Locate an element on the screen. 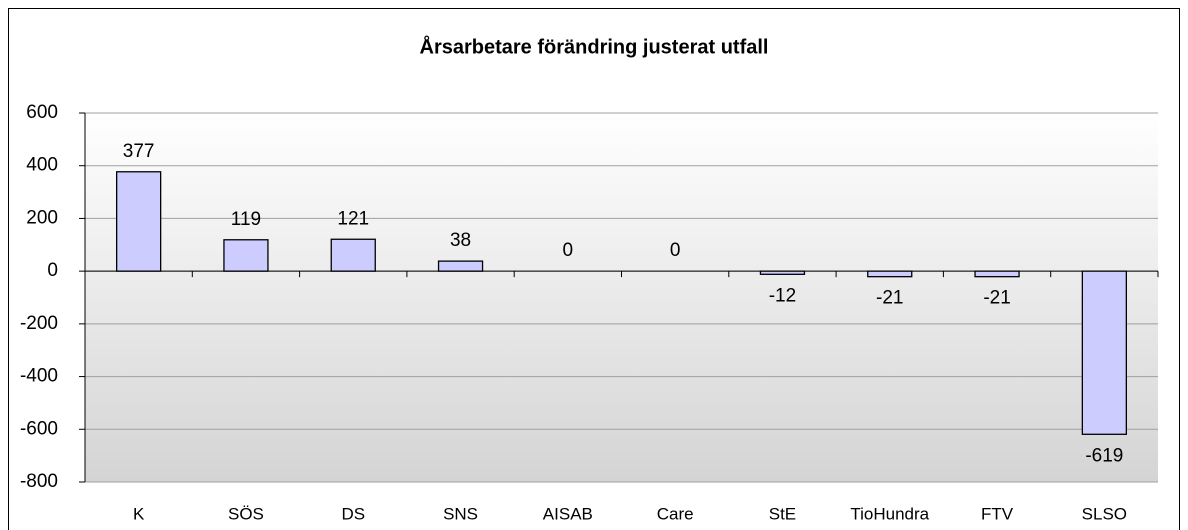 The image size is (1188, 530). x-tick-label: FTV is located at coordinates (997, 513).